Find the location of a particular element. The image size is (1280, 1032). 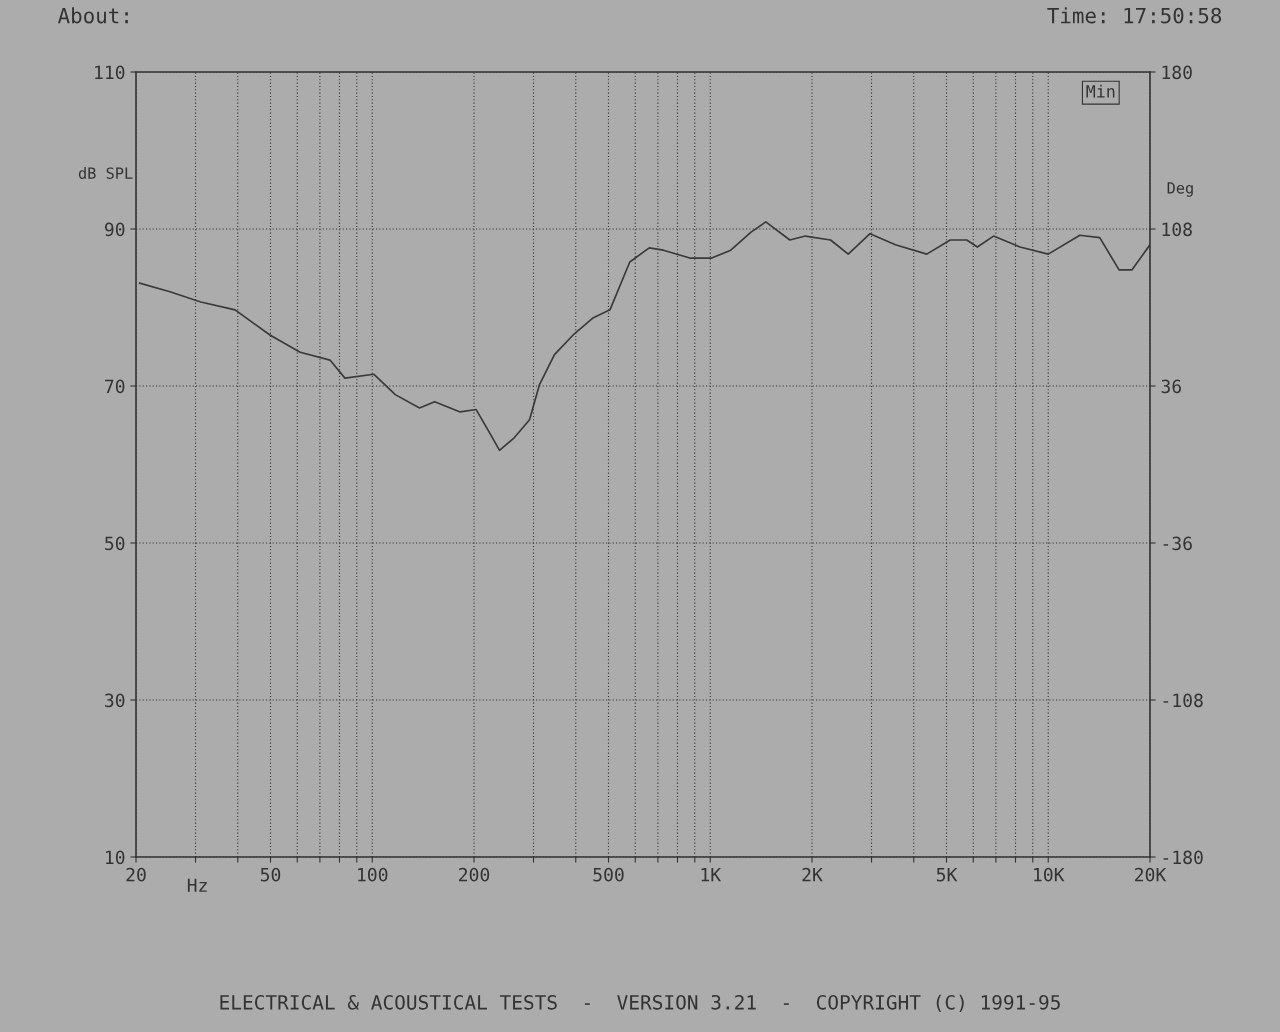

x-tick-label: 200 is located at coordinates (474, 874).